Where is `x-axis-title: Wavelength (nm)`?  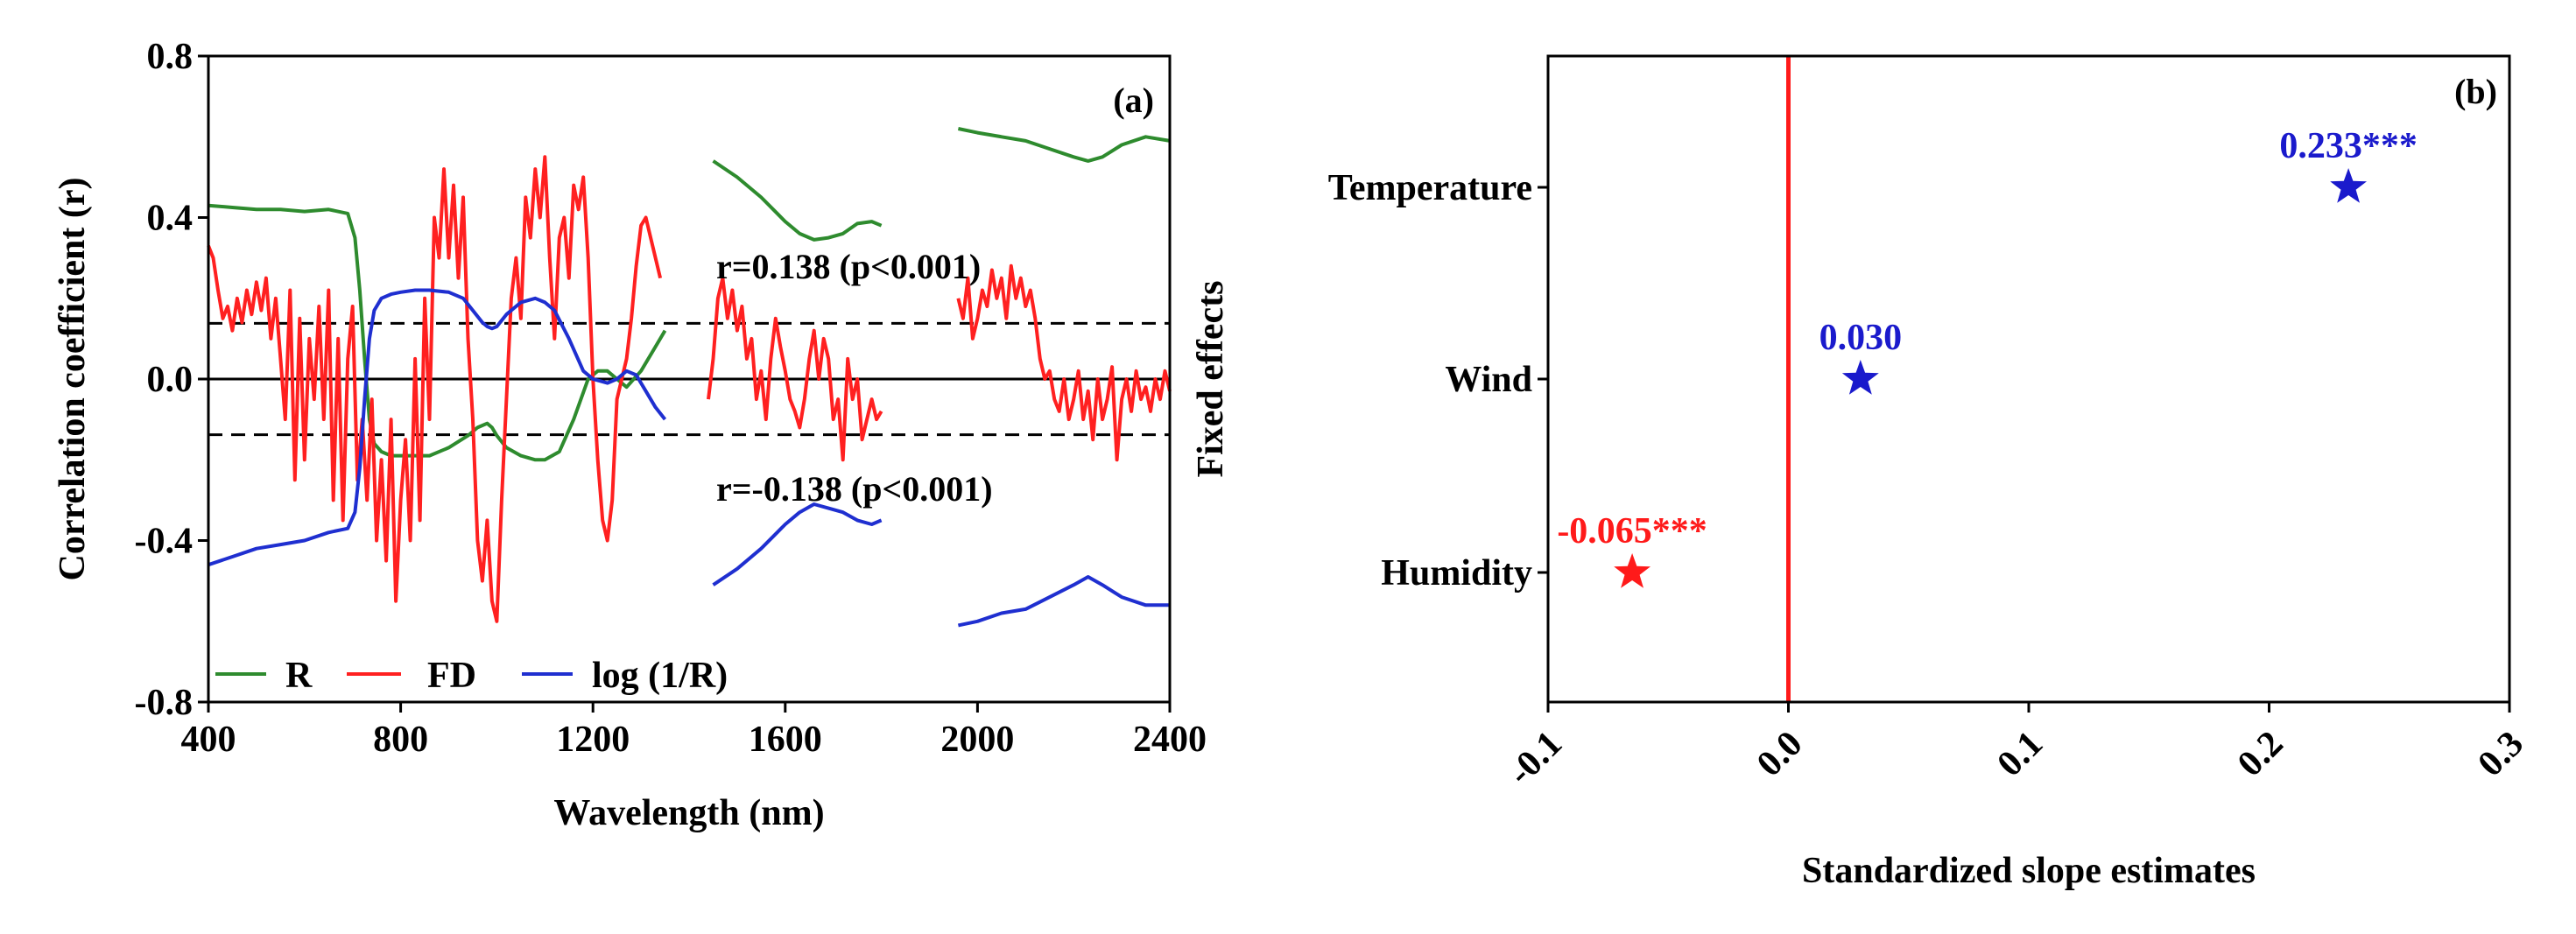 x-axis-title: Wavelength (nm) is located at coordinates (688, 813).